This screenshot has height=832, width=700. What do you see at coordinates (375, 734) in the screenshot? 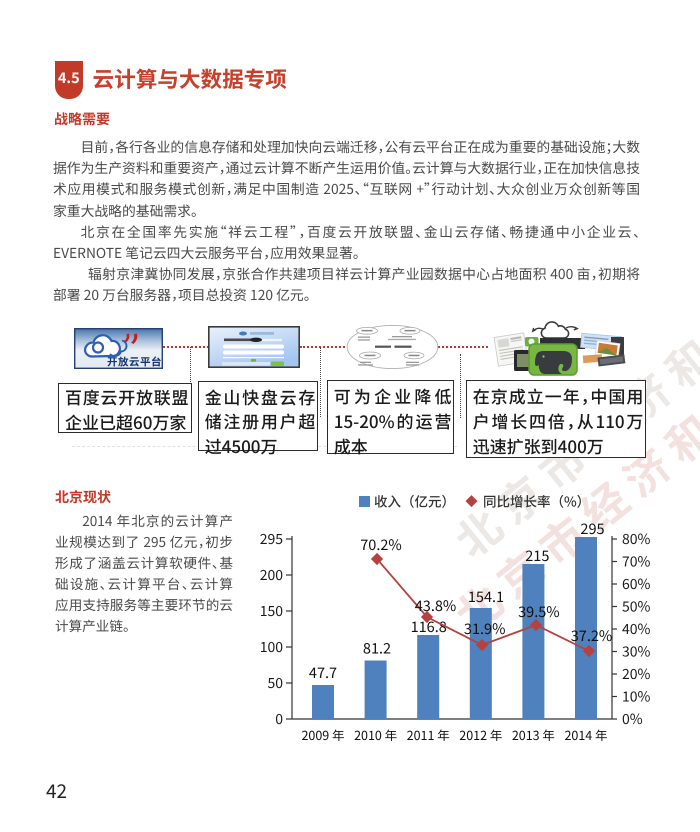
I see `svg-text: 2010 年` at bounding box center [375, 734].